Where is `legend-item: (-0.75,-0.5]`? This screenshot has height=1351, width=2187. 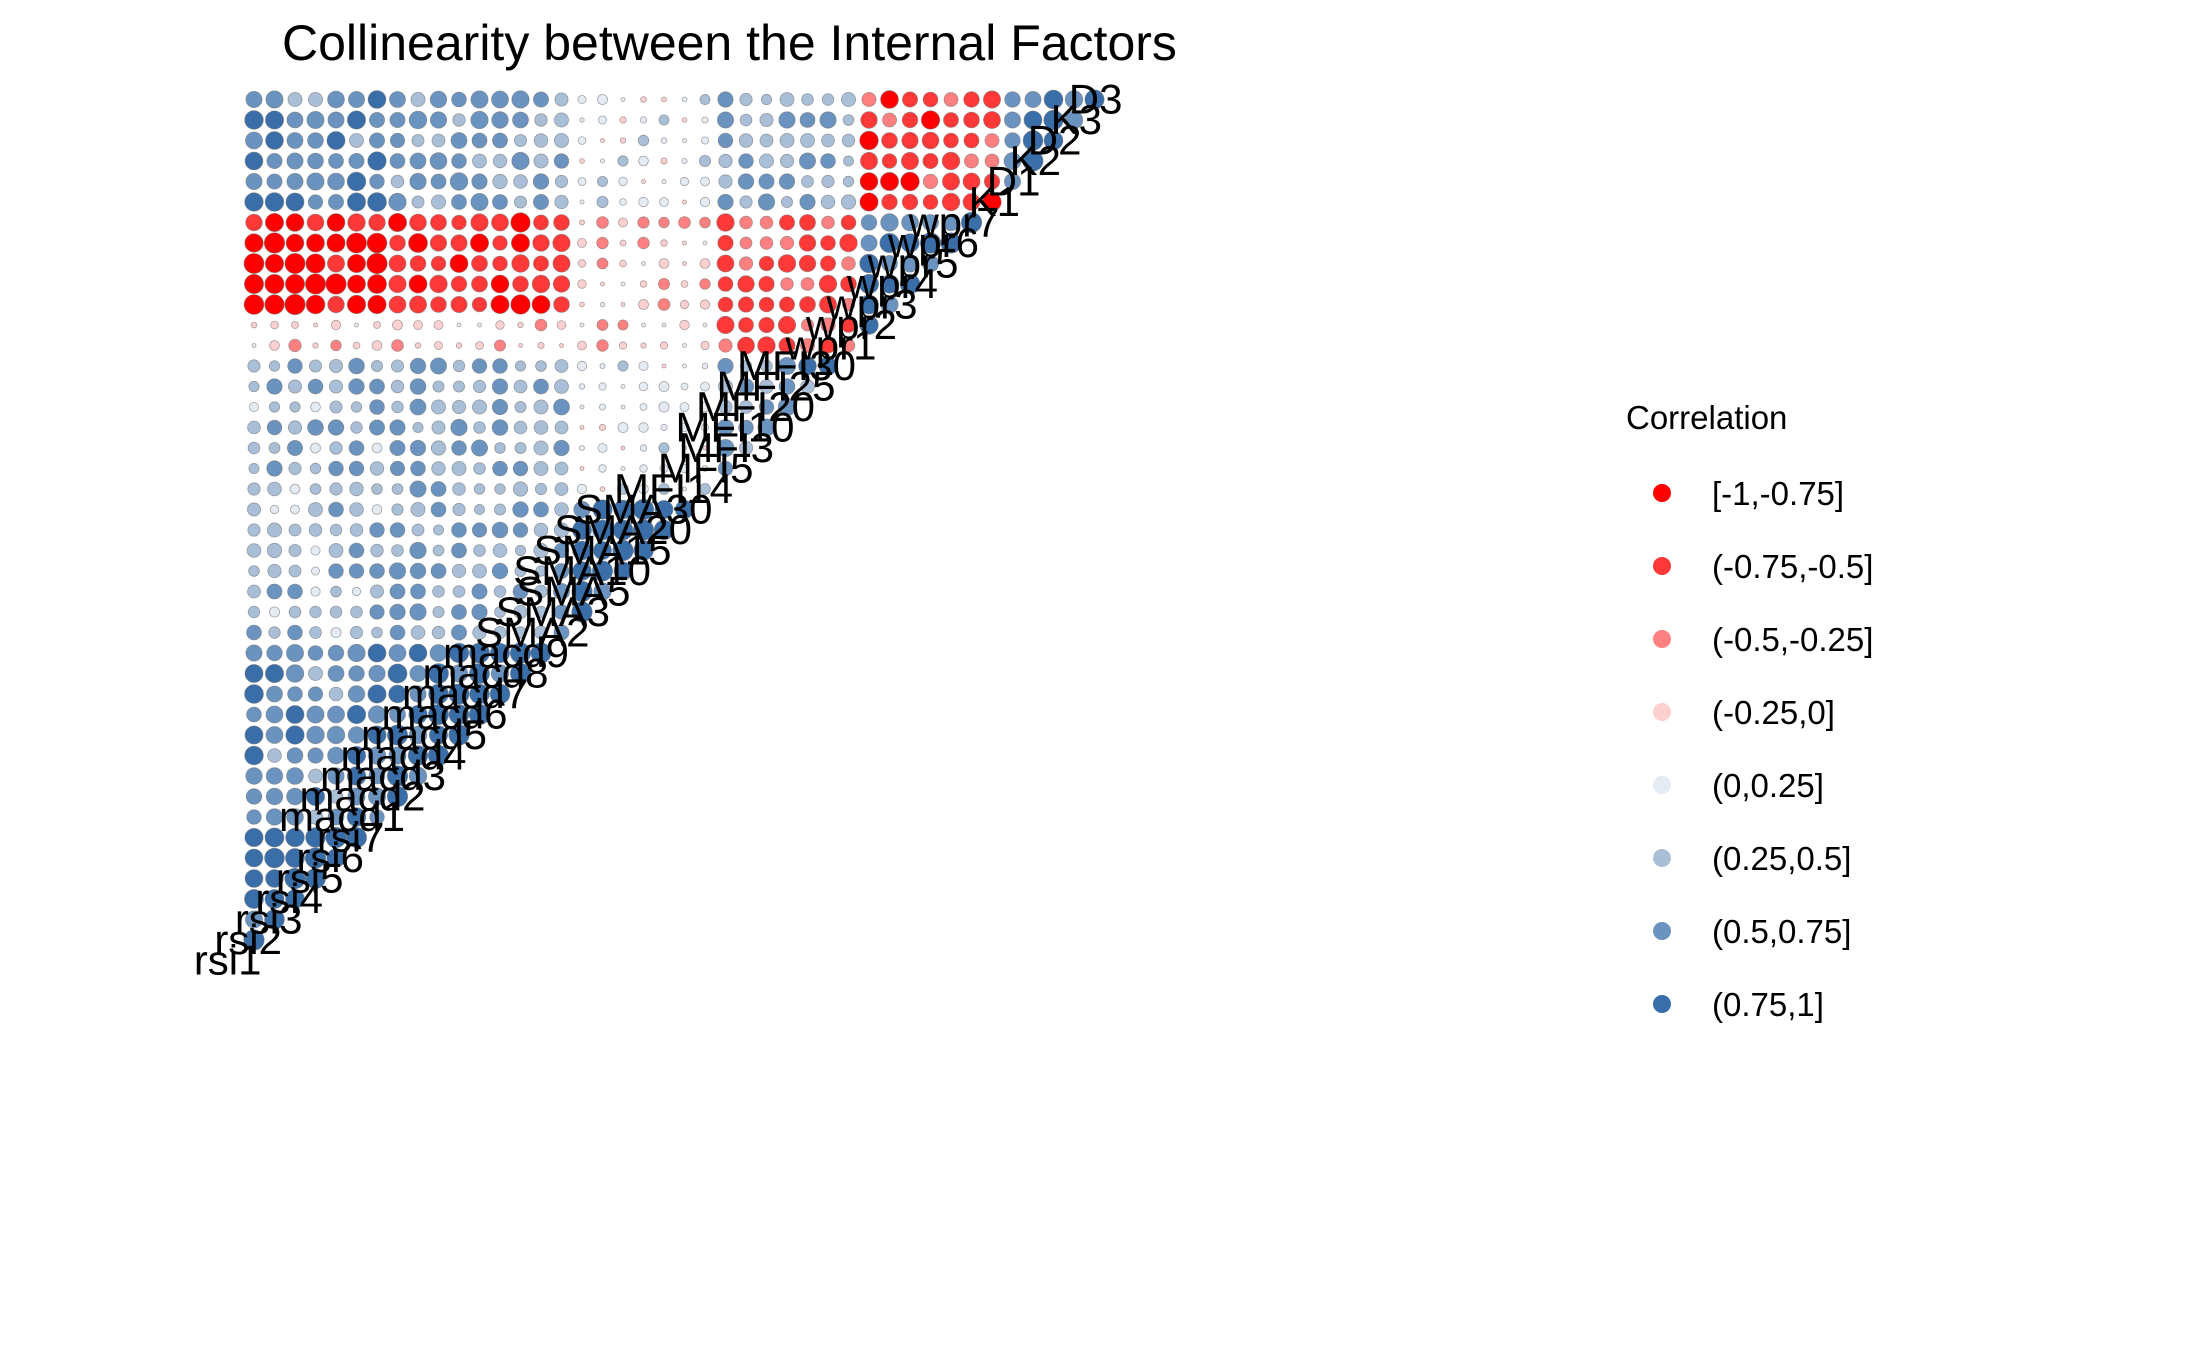
legend-item: (-0.75,-0.5] is located at coordinates (1763, 566).